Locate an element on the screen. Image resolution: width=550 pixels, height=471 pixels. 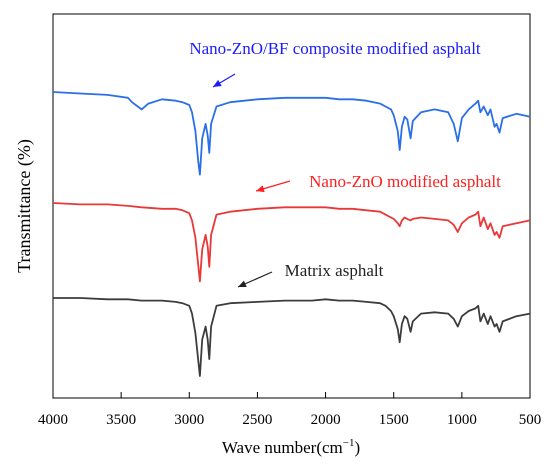
x-tick-label: 500 is located at coordinates (530, 420).